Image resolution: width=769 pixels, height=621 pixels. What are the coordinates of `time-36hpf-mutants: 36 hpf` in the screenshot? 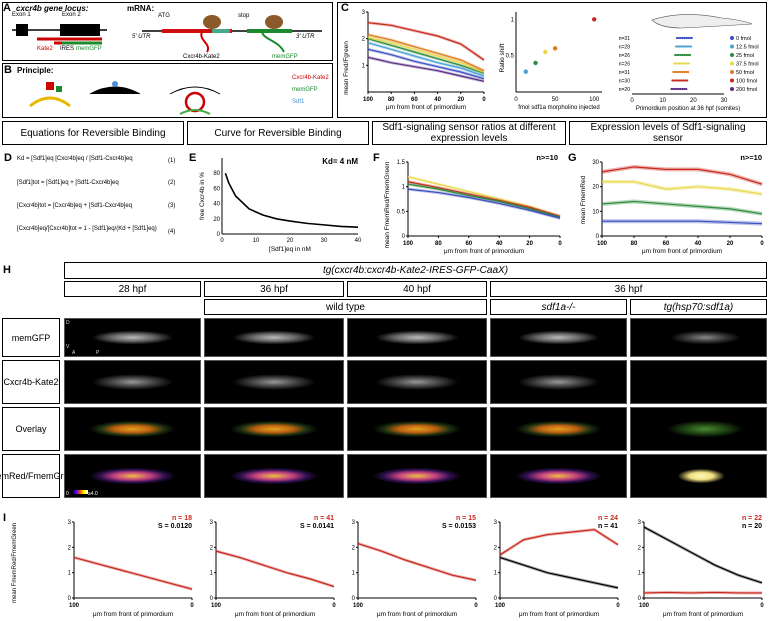 It's located at (628, 289).